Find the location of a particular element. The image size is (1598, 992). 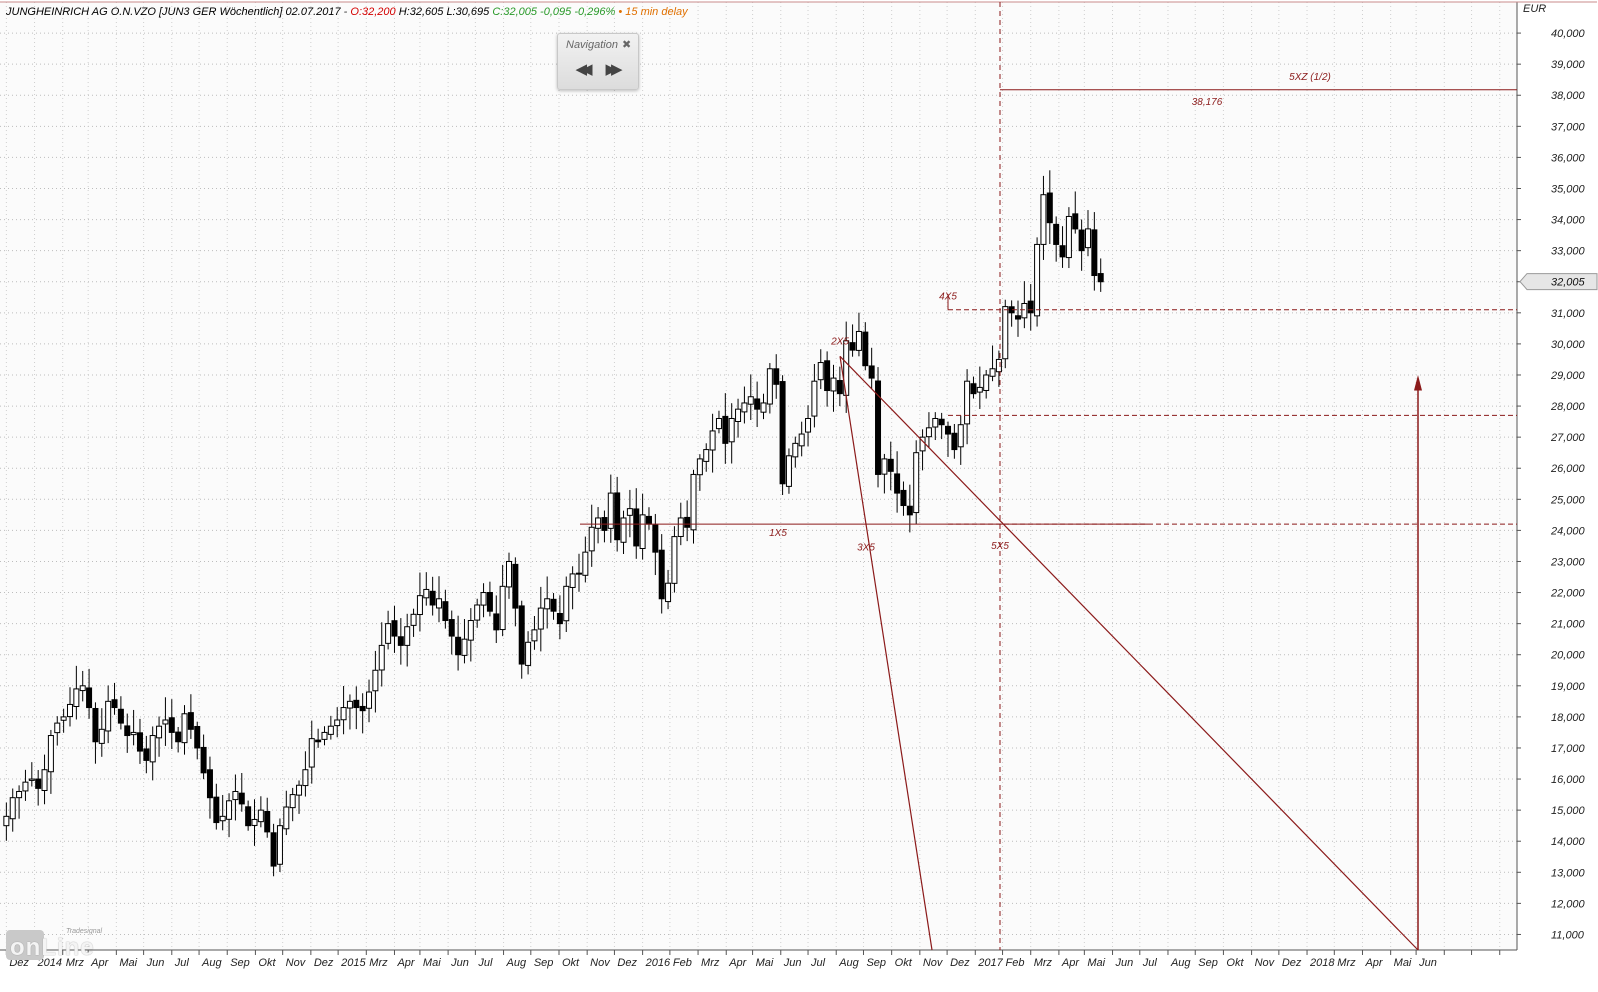

current-price-label: 32,005 is located at coordinates (1568, 283).